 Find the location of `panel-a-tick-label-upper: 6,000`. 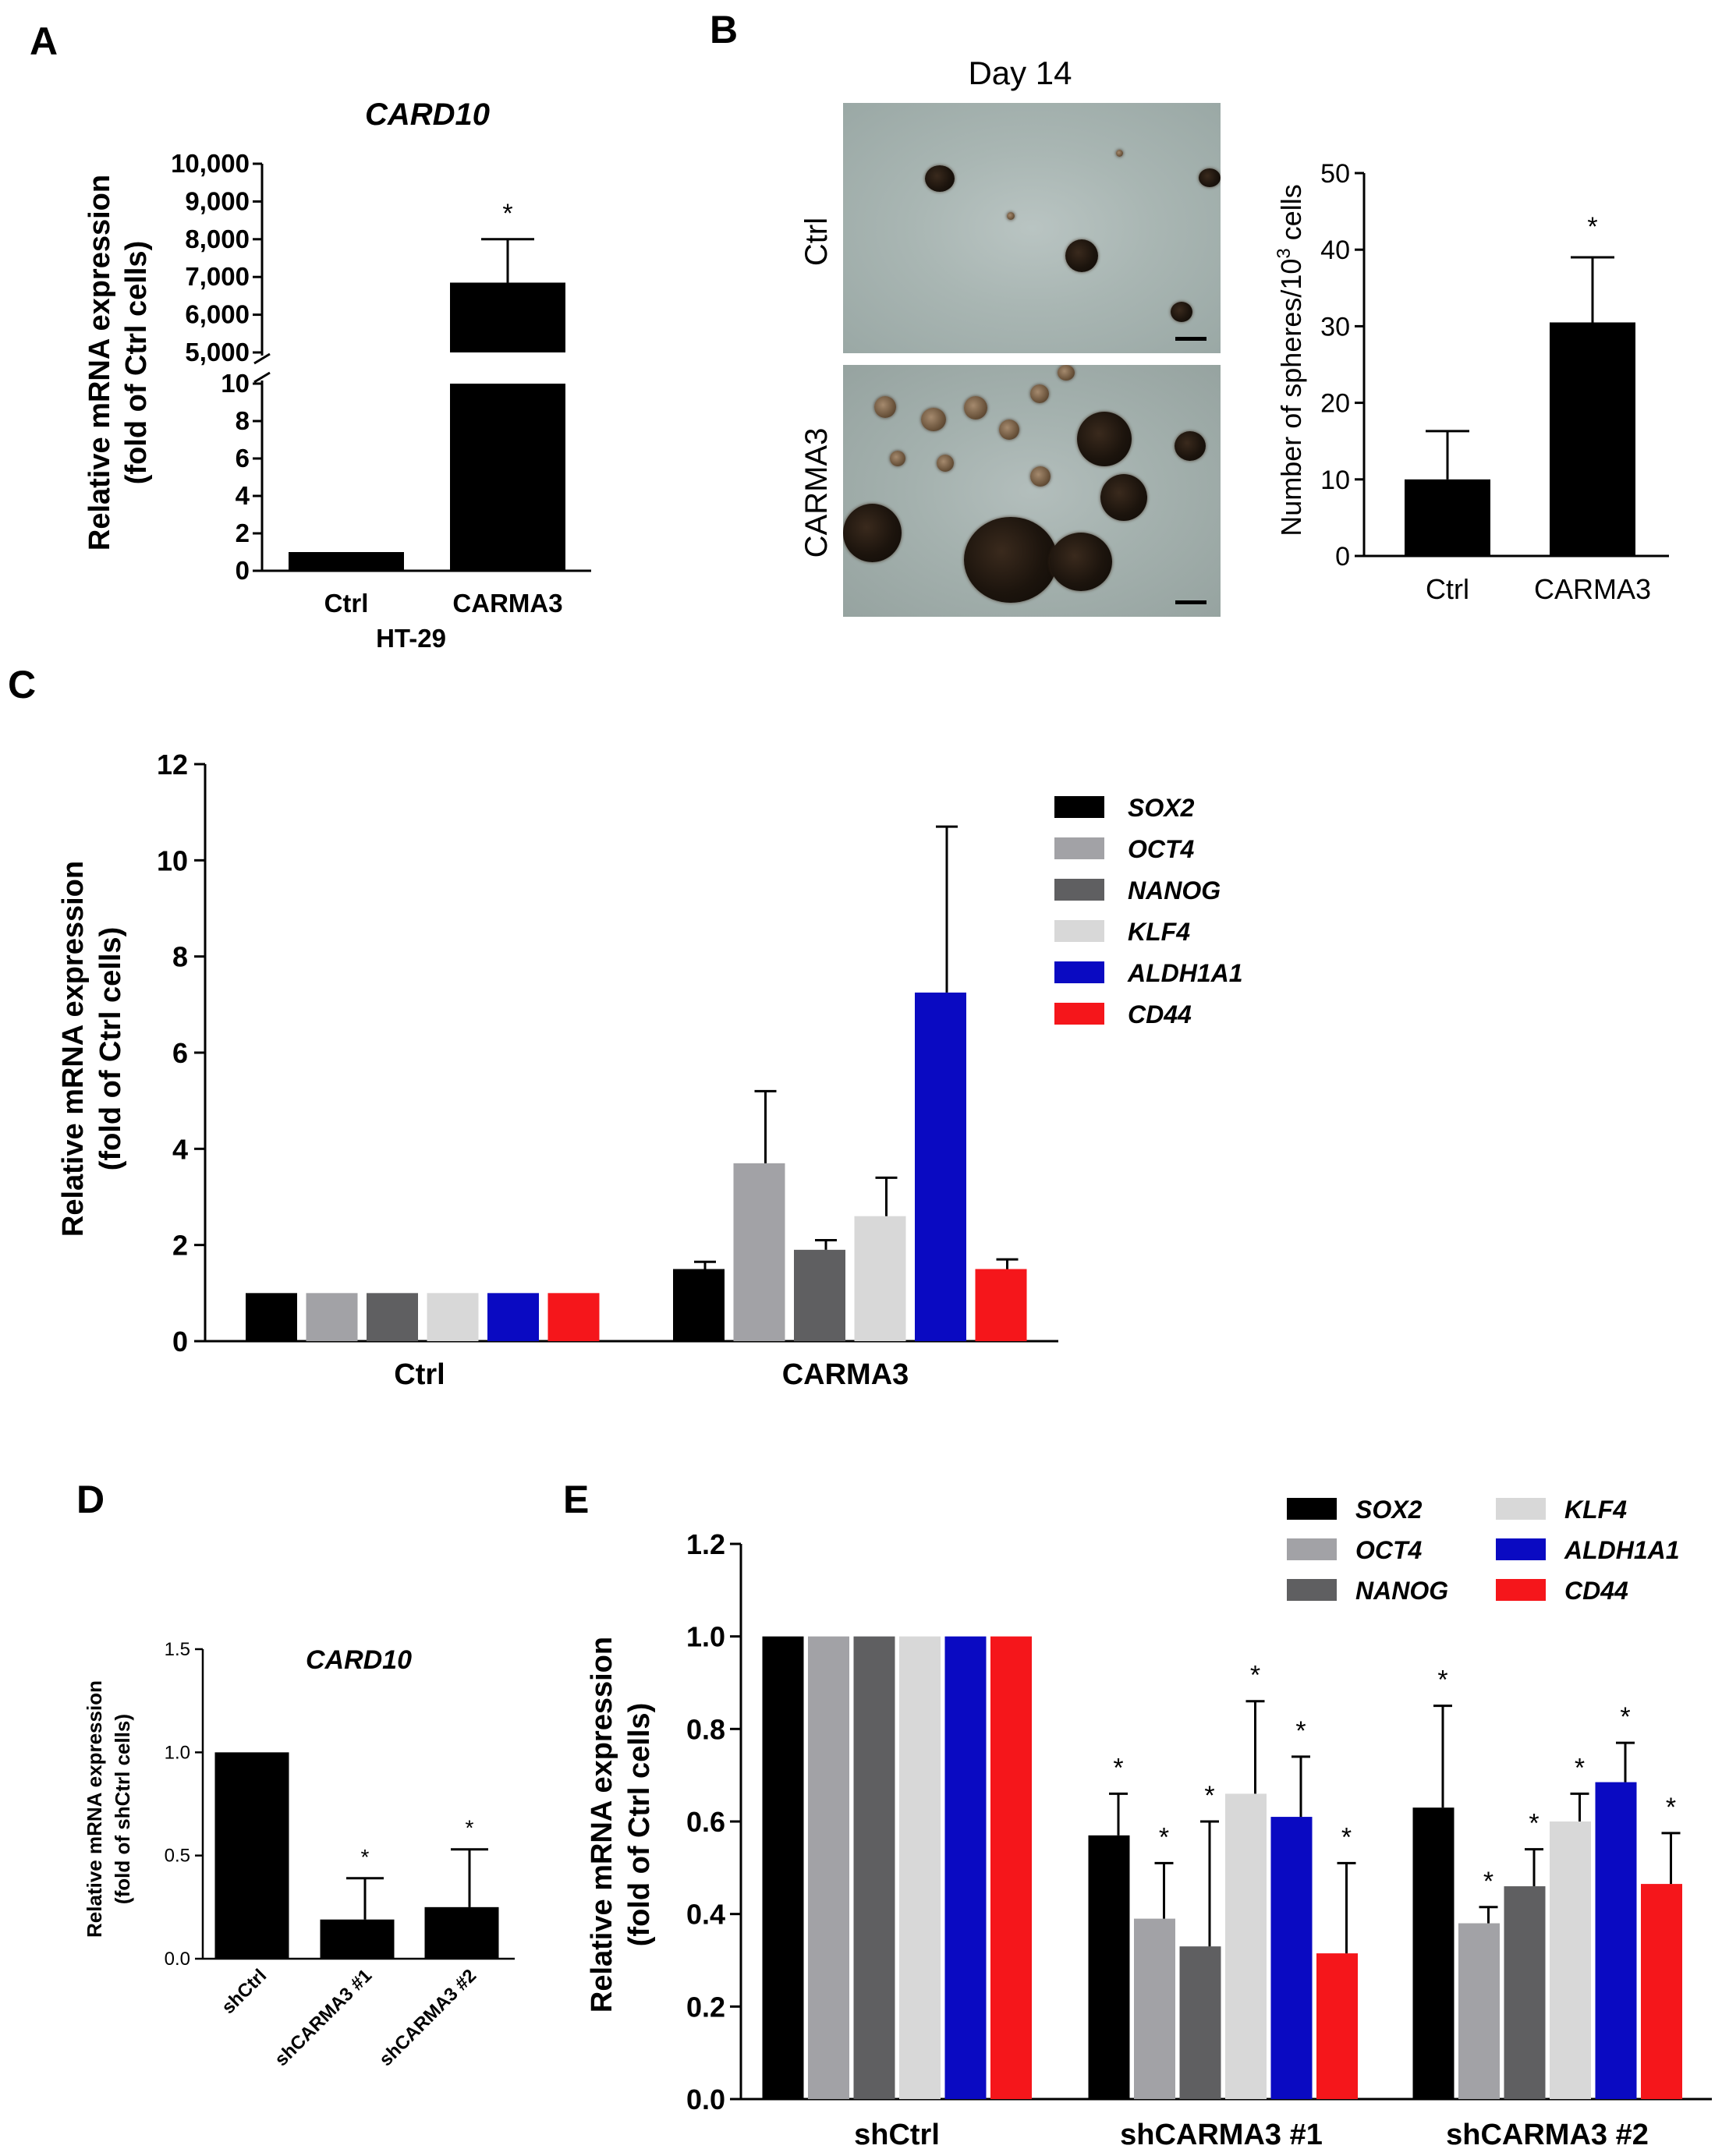

panel-a-tick-label-upper: 6,000 is located at coordinates (217, 315).